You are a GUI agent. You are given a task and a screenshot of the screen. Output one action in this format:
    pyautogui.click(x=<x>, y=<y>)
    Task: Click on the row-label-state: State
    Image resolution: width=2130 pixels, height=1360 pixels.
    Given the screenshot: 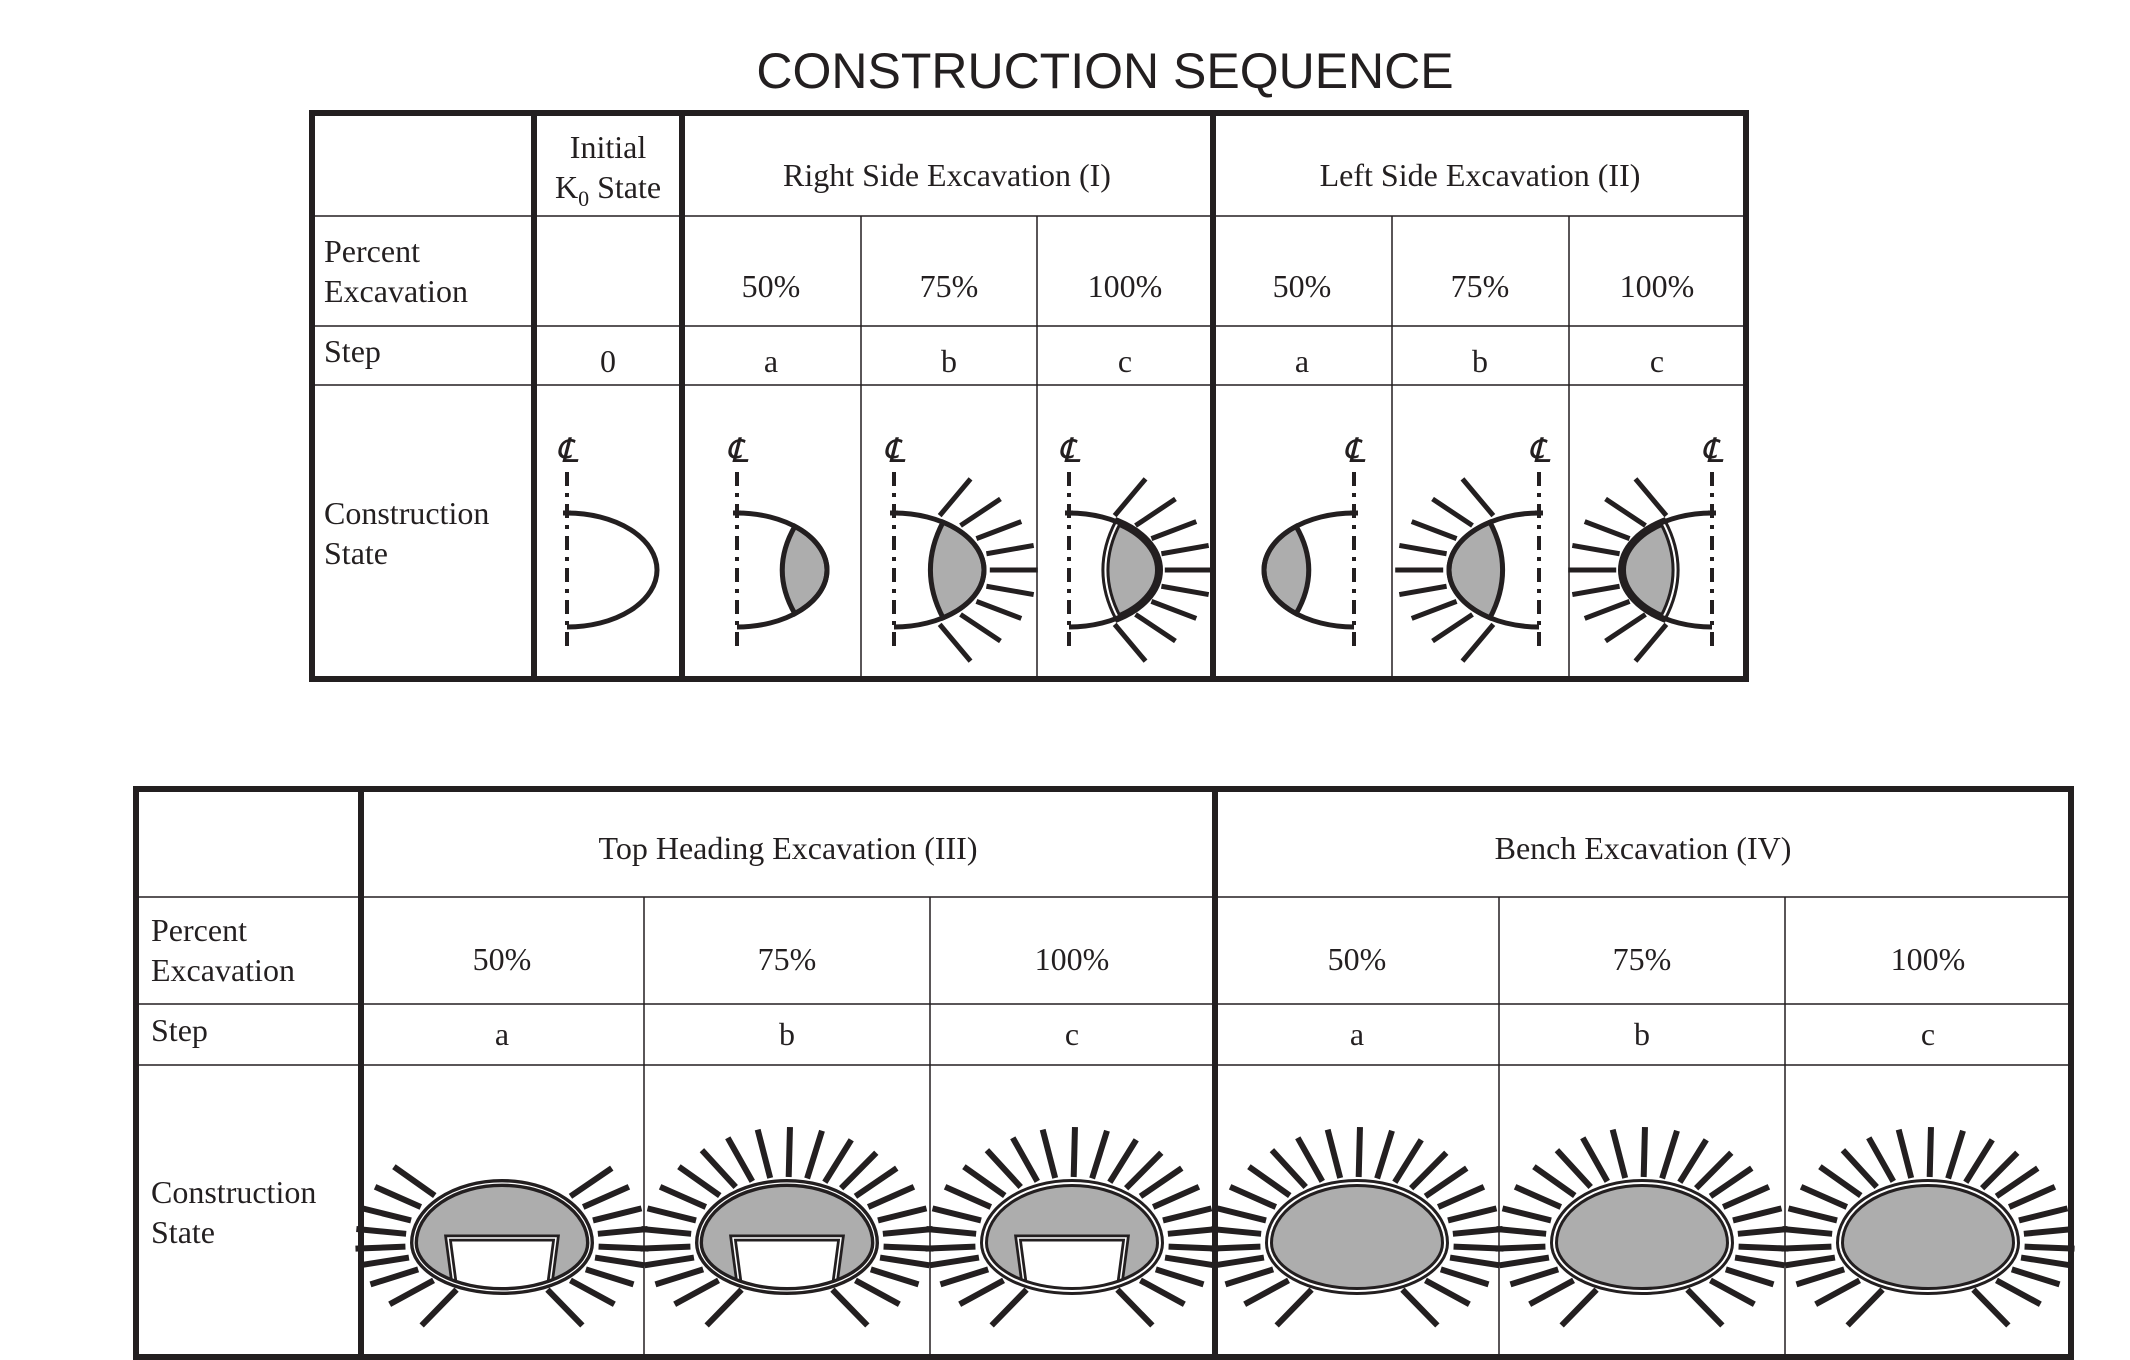 What is the action you would take?
    pyautogui.click(x=356, y=553)
    